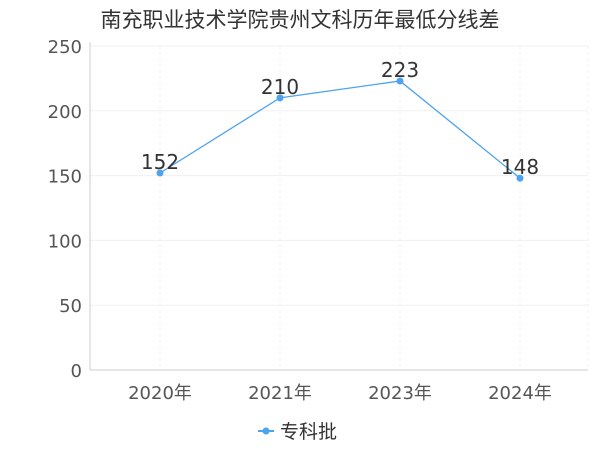  What do you see at coordinates (520, 393) in the screenshot?
I see `x-tick-label: 2024年` at bounding box center [520, 393].